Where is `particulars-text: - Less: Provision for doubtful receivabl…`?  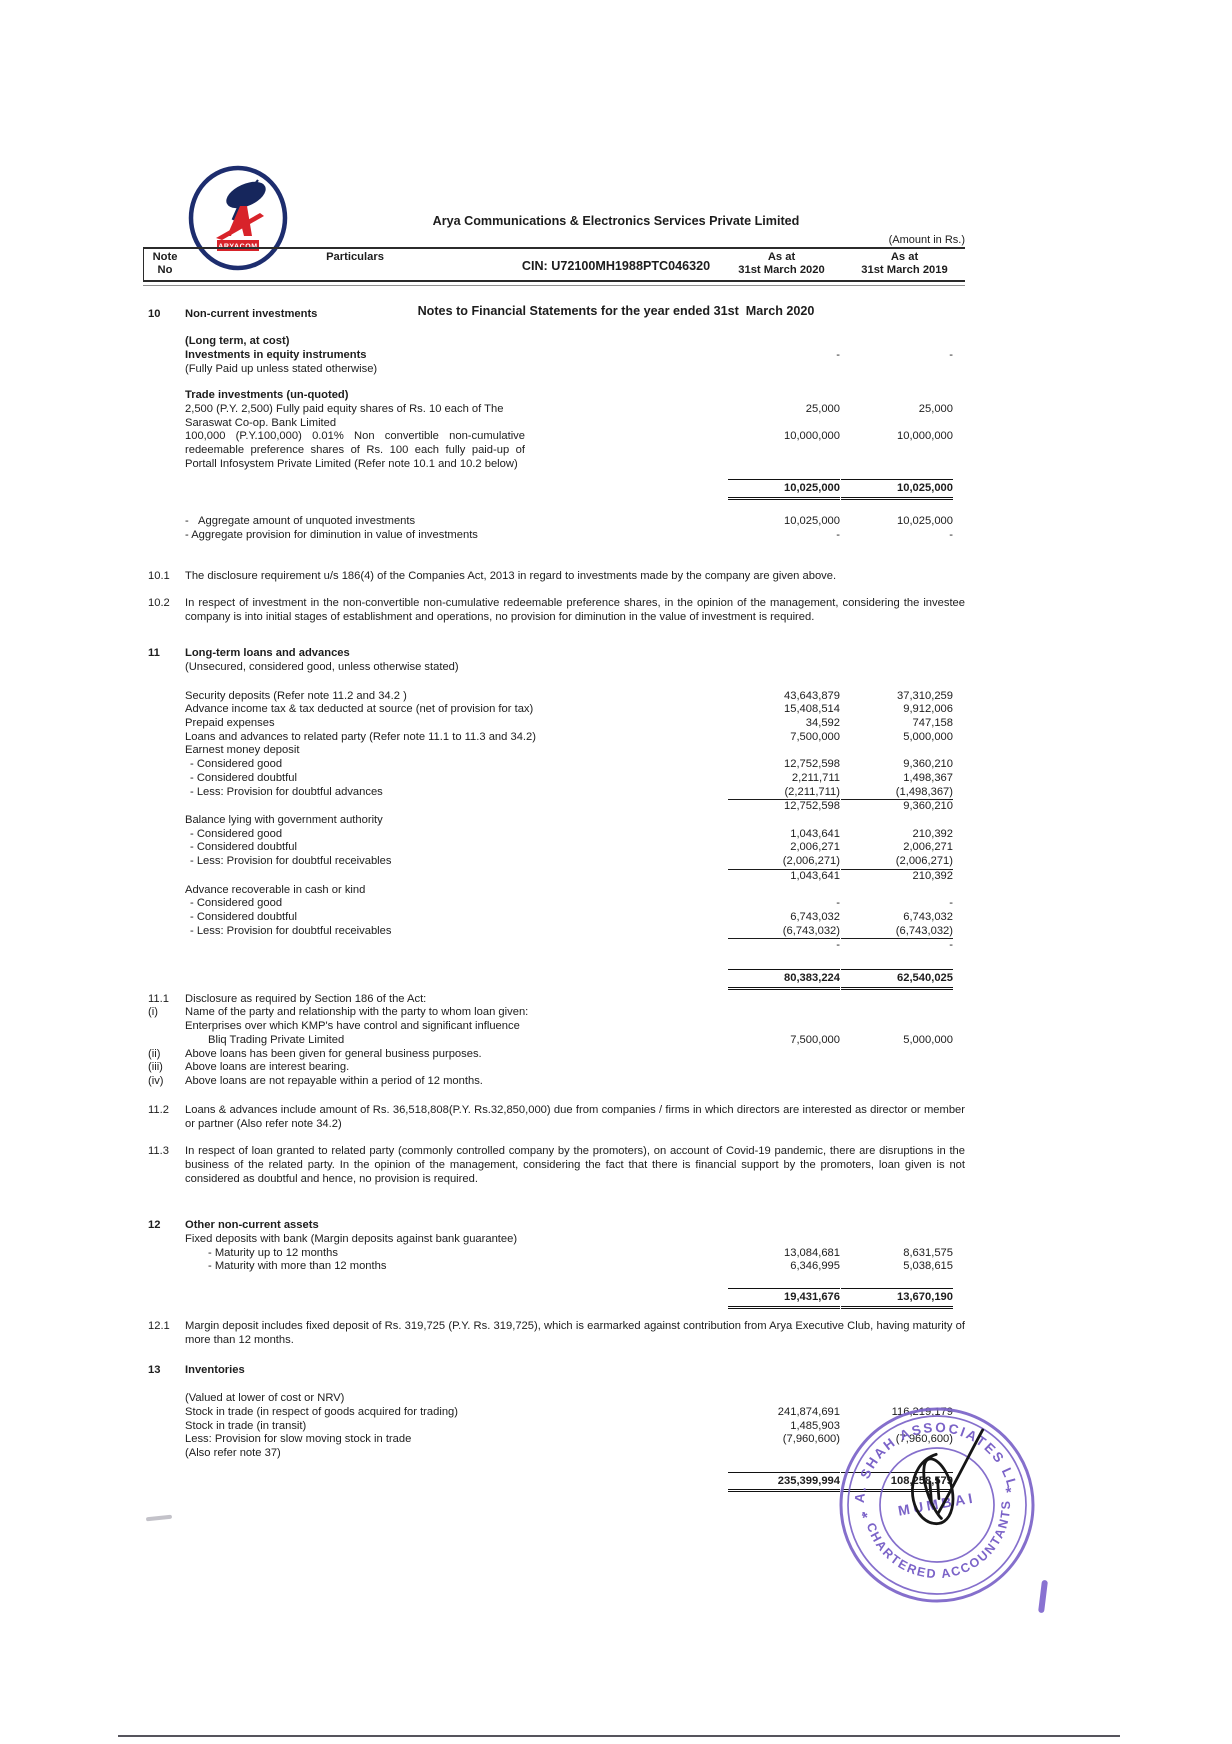
particulars-text: - Less: Provision for doubtful receivabl… is located at coordinates (291, 930).